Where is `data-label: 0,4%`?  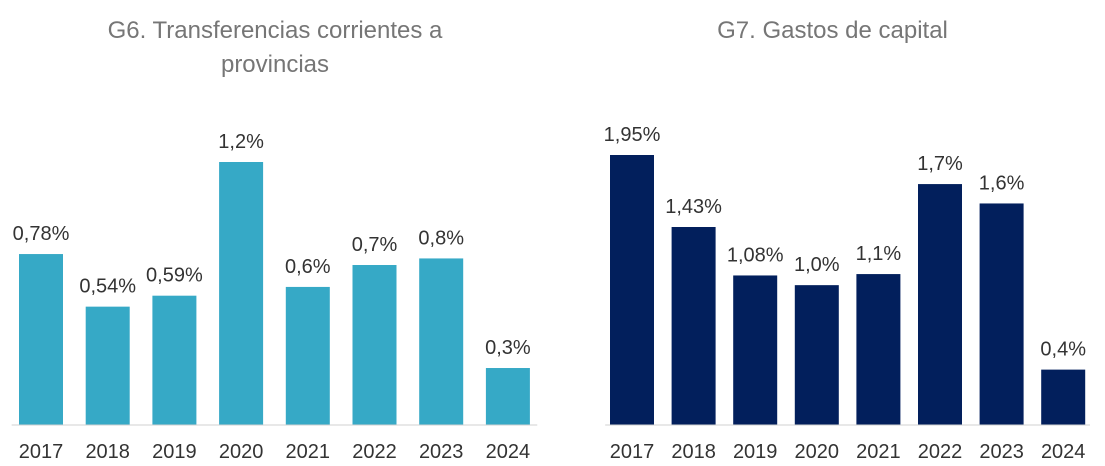
data-label: 0,4% is located at coordinates (1063, 350).